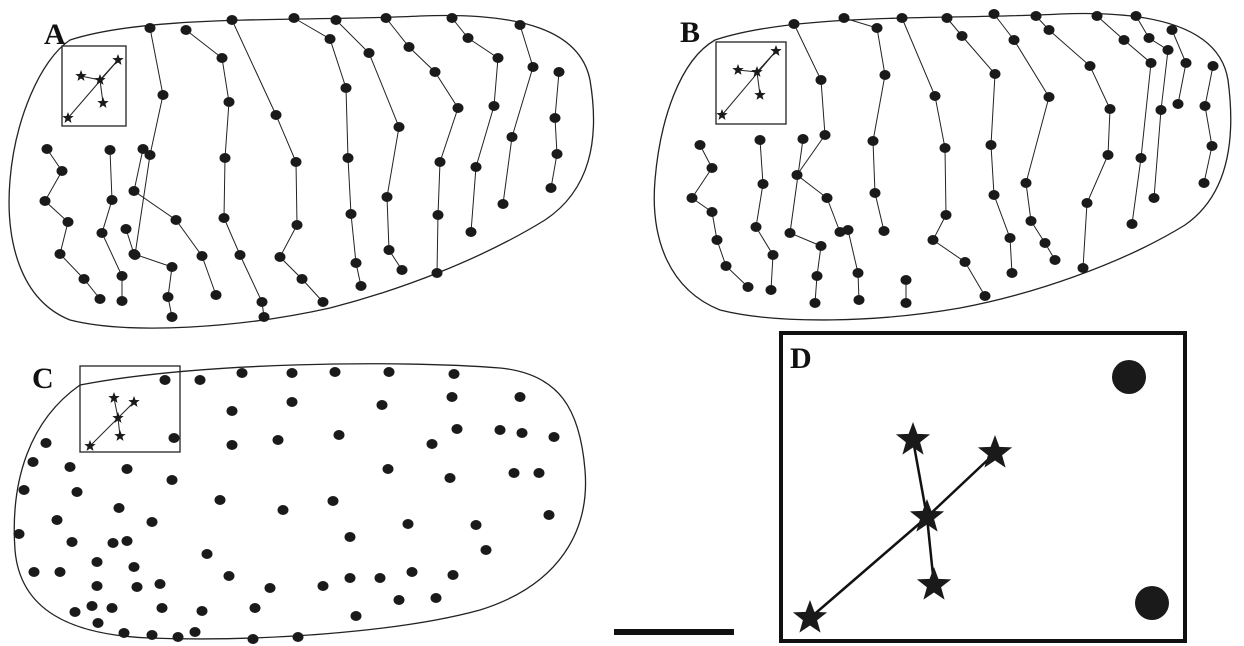  Describe the element at coordinates (801, 358) in the screenshot. I see `panel-label-d: D` at that location.